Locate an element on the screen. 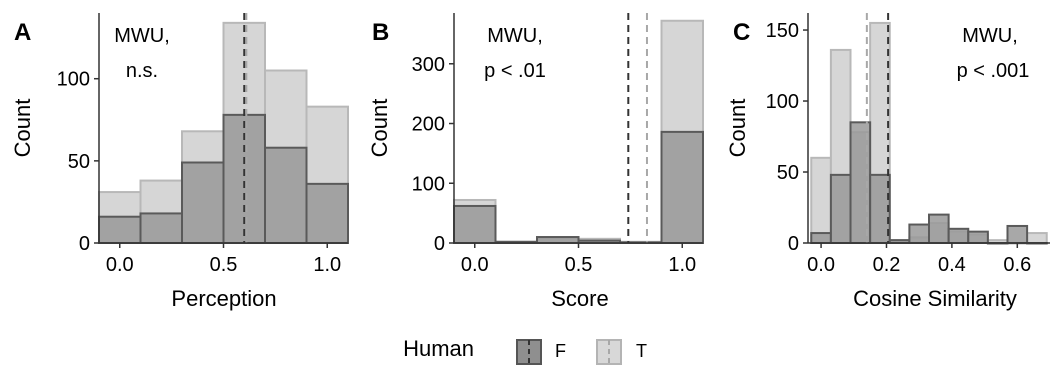 This screenshot has height=373, width=1050. y-tick-label: 200 is located at coordinates (428, 125).